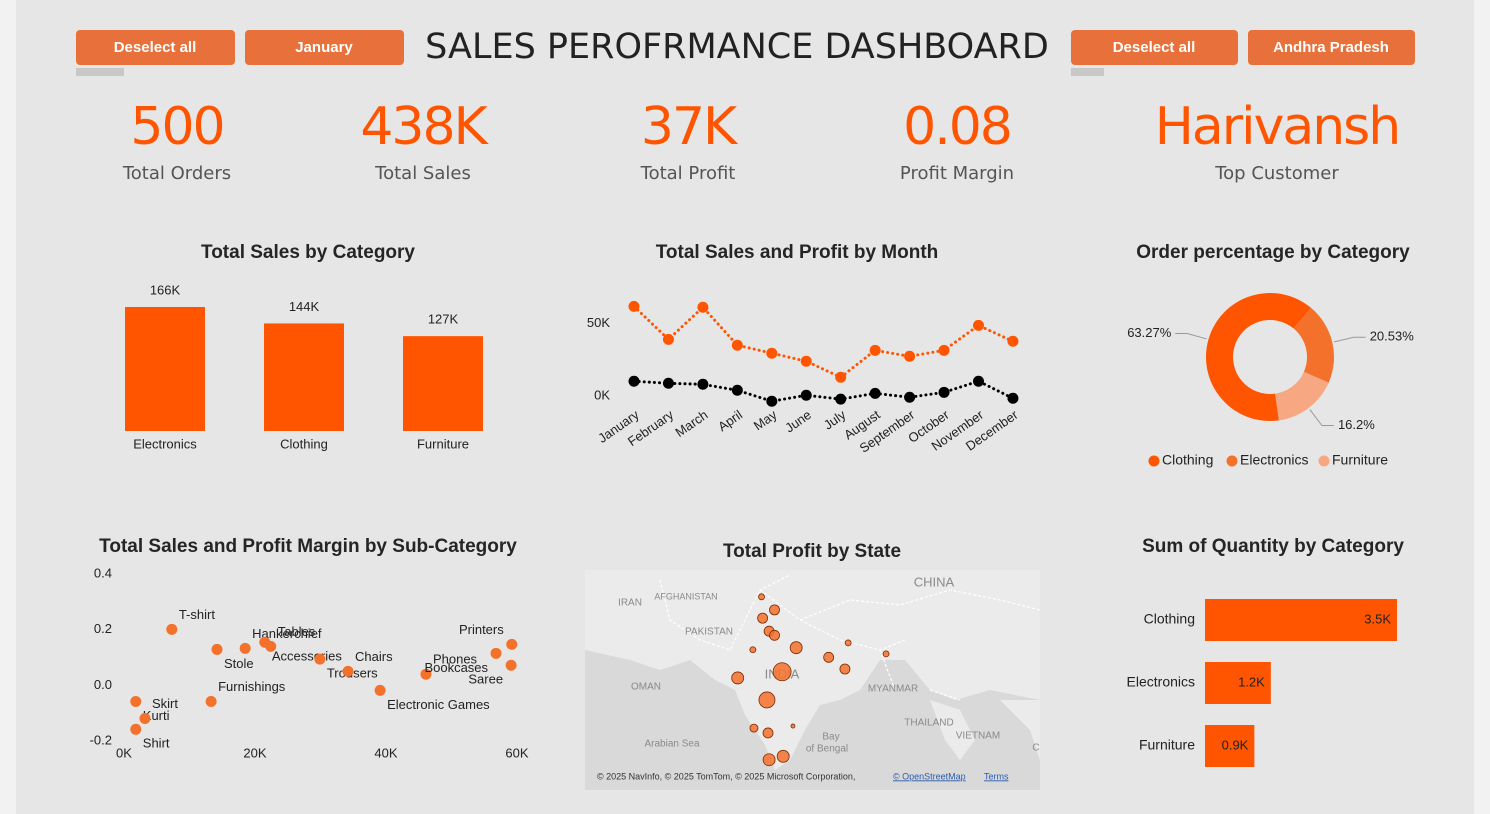  I want to click on y-tick-label: 0K, so click(602, 395).